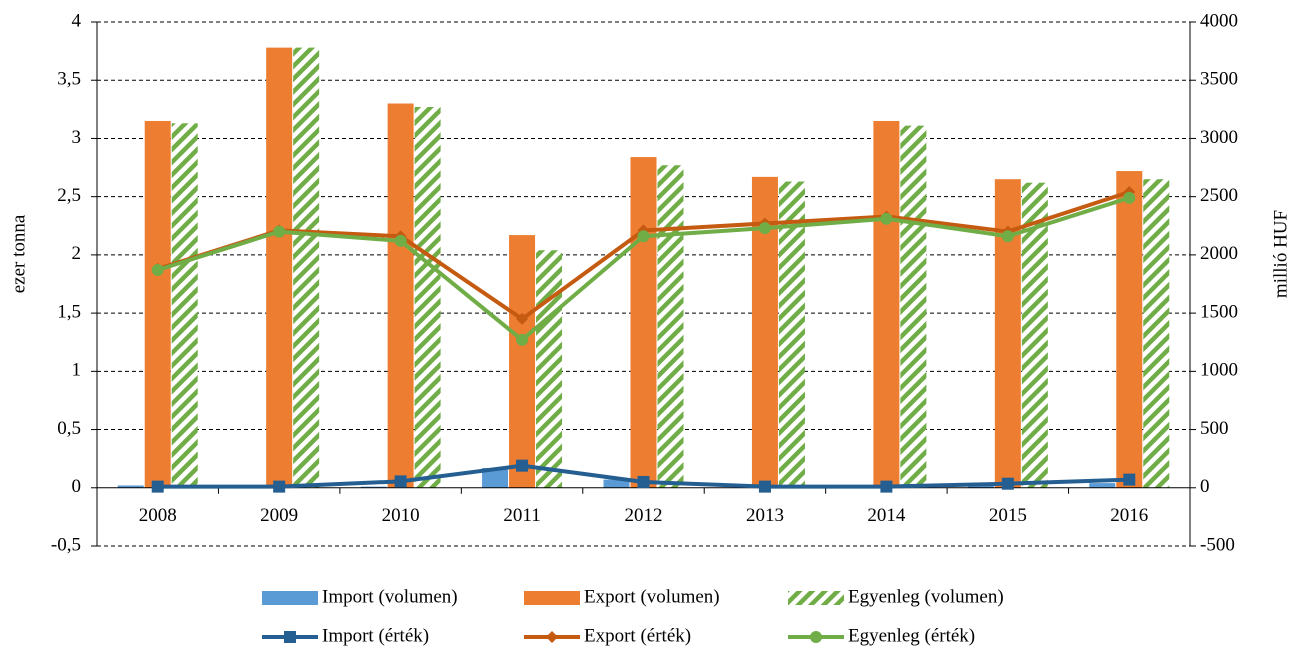 The width and height of the screenshot is (1304, 657). Describe the element at coordinates (375, 635) in the screenshot. I see `legend-label: Import (érték)` at that location.